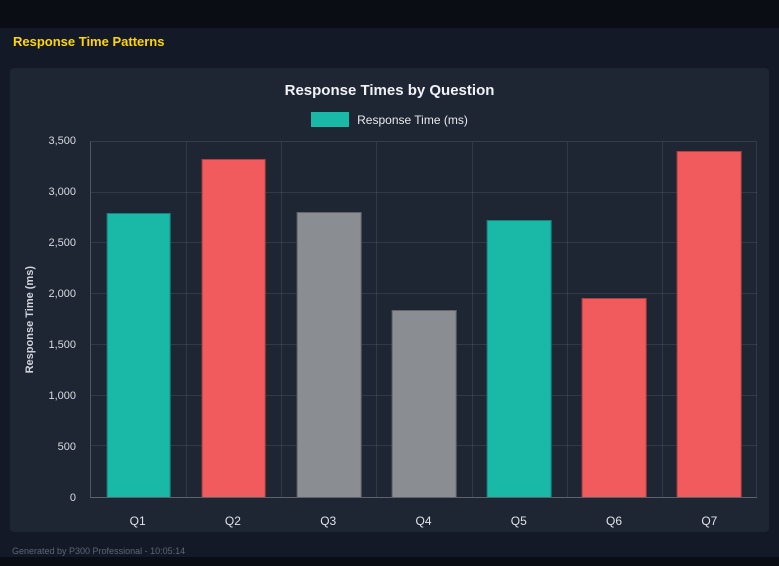 Image resolution: width=779 pixels, height=566 pixels. I want to click on chart-legend: Response Time (ms), so click(389, 119).